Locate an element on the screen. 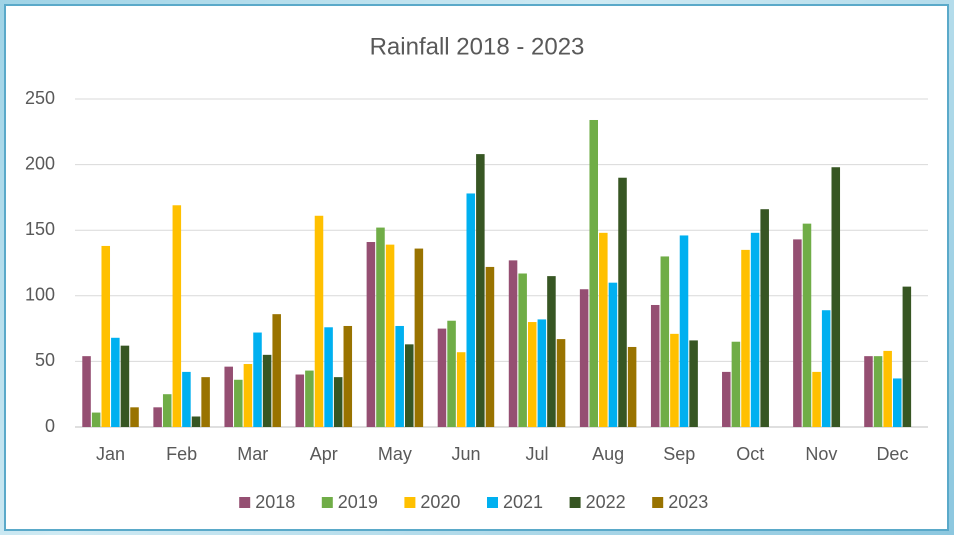 The image size is (954, 535). x-tick-label: Aug is located at coordinates (608, 454).